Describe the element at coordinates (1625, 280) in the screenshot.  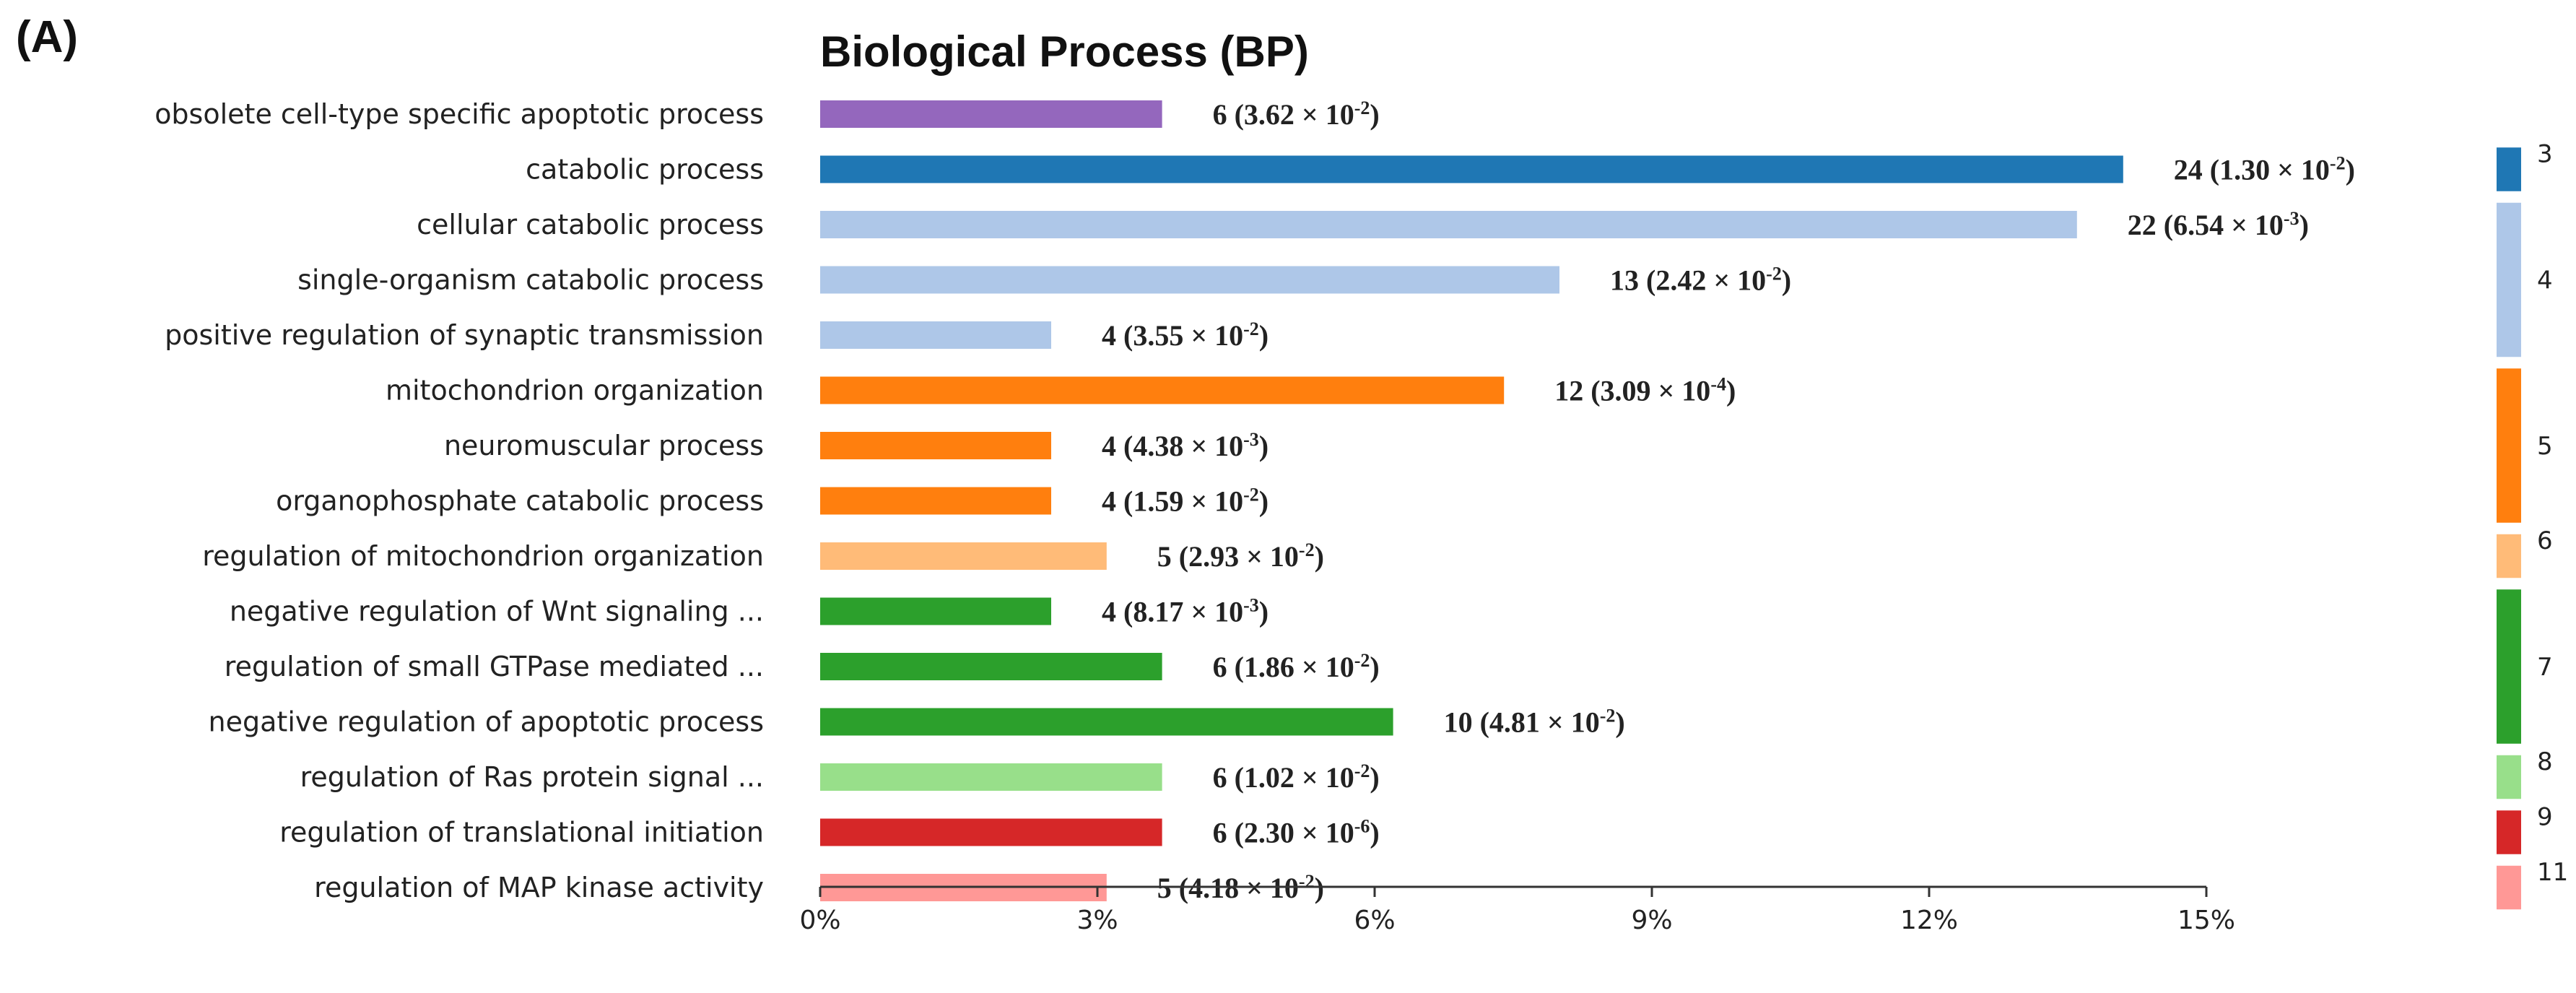
I see `data-label-count: 13` at that location.